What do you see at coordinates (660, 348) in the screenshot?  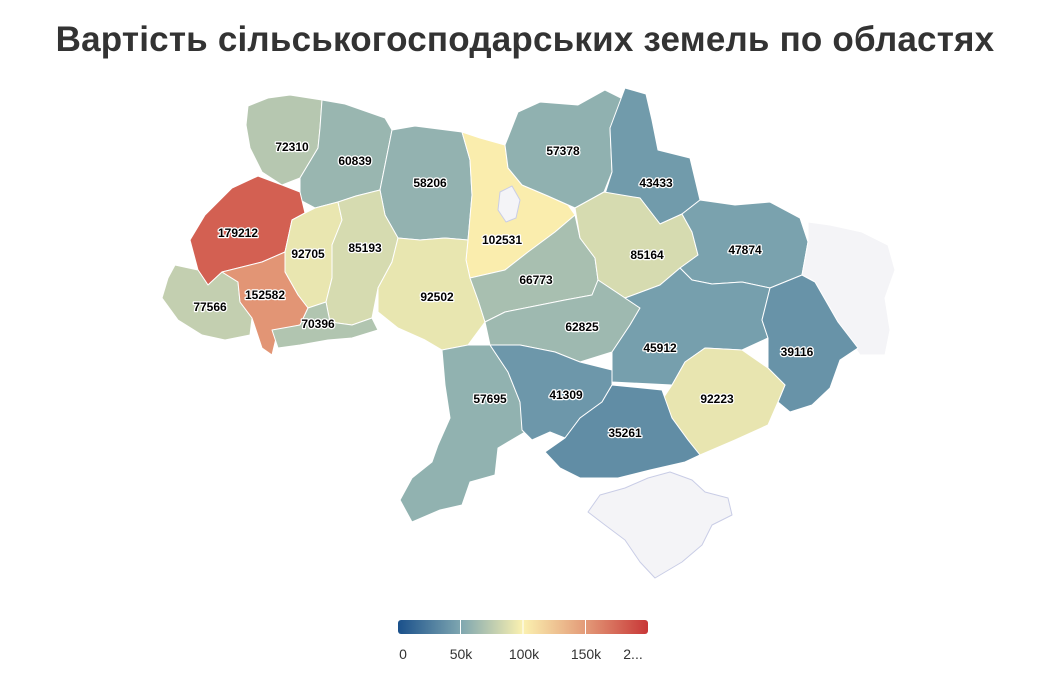 I see `region-value-label: 45912` at bounding box center [660, 348].